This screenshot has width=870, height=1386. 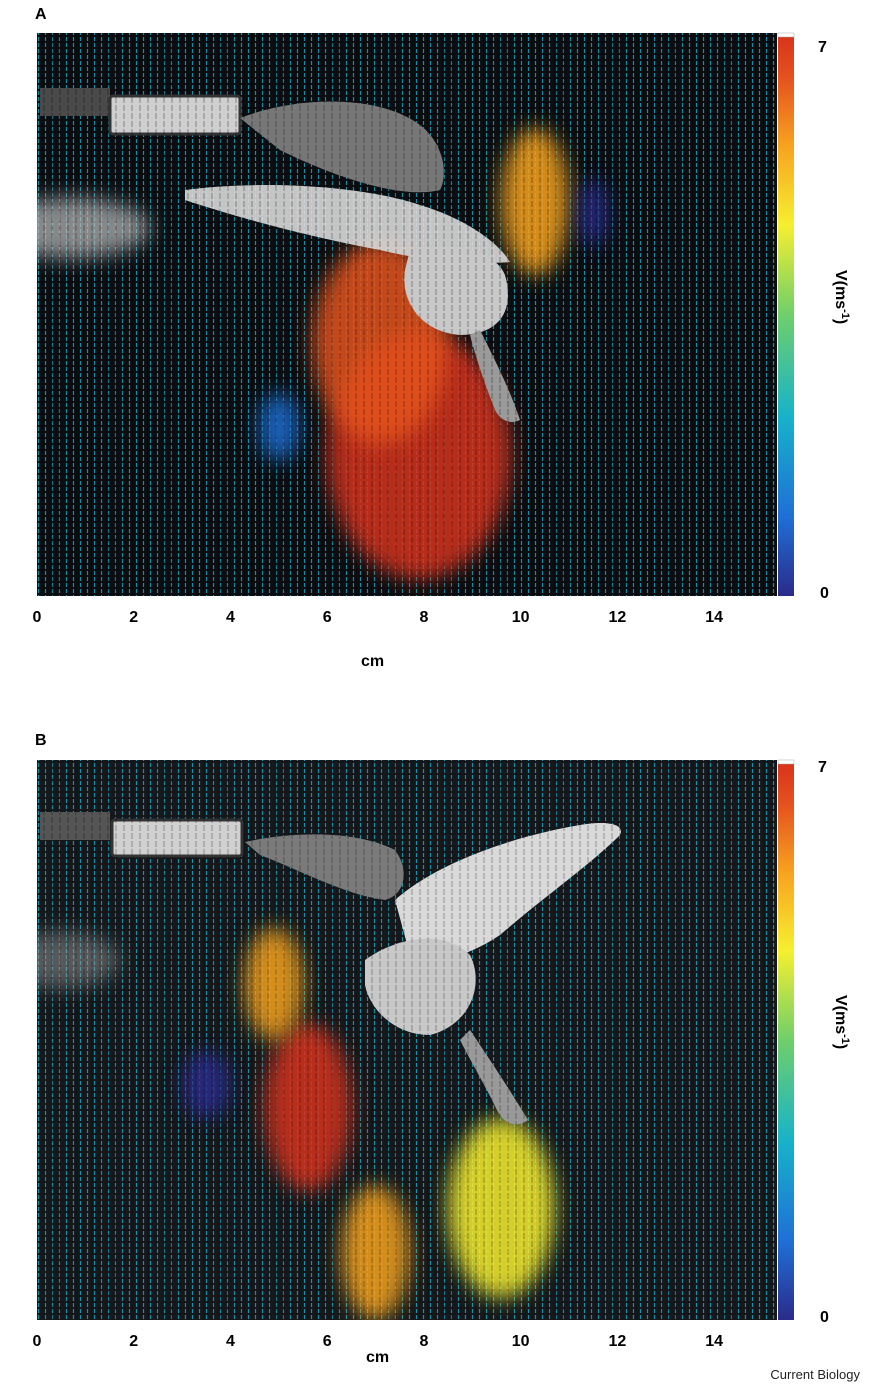 What do you see at coordinates (41, 14) in the screenshot?
I see `panel-letter-a: A` at bounding box center [41, 14].